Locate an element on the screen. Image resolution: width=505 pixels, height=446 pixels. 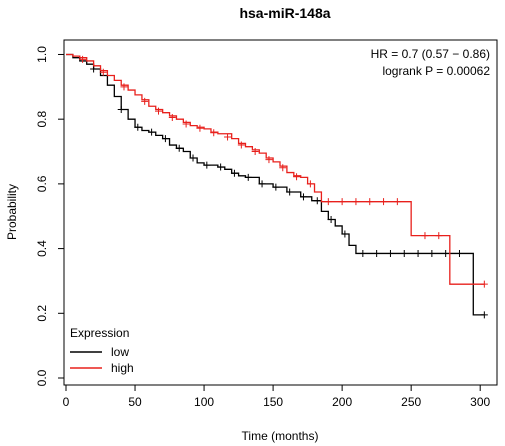
x-tick-label: 100 is located at coordinates (204, 402).